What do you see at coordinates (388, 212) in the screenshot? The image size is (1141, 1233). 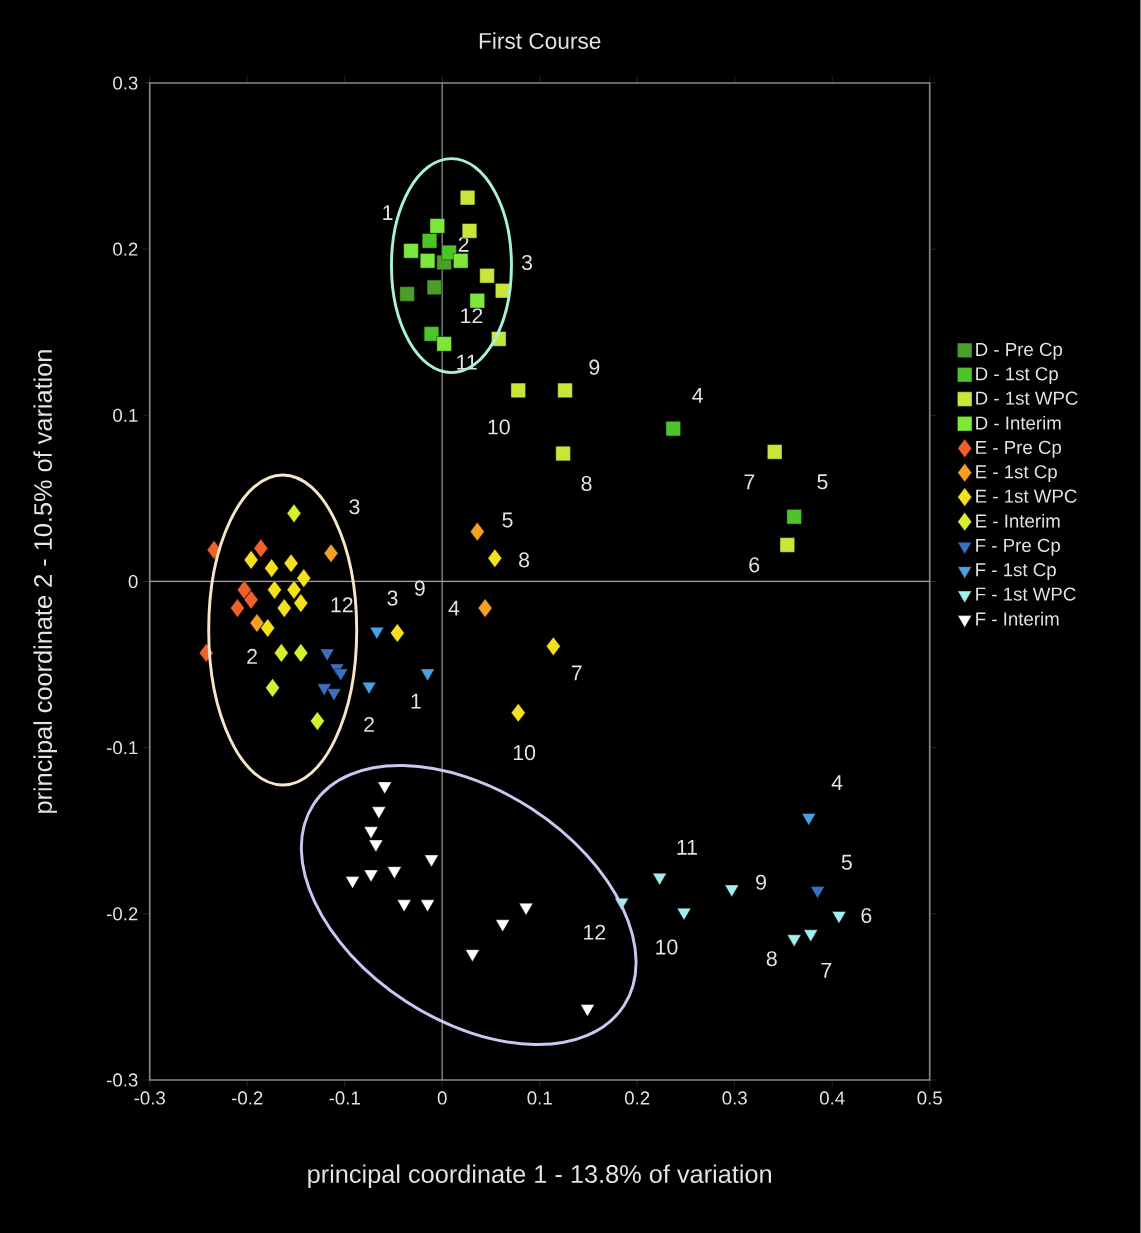 I see `annotation: 1` at bounding box center [388, 212].